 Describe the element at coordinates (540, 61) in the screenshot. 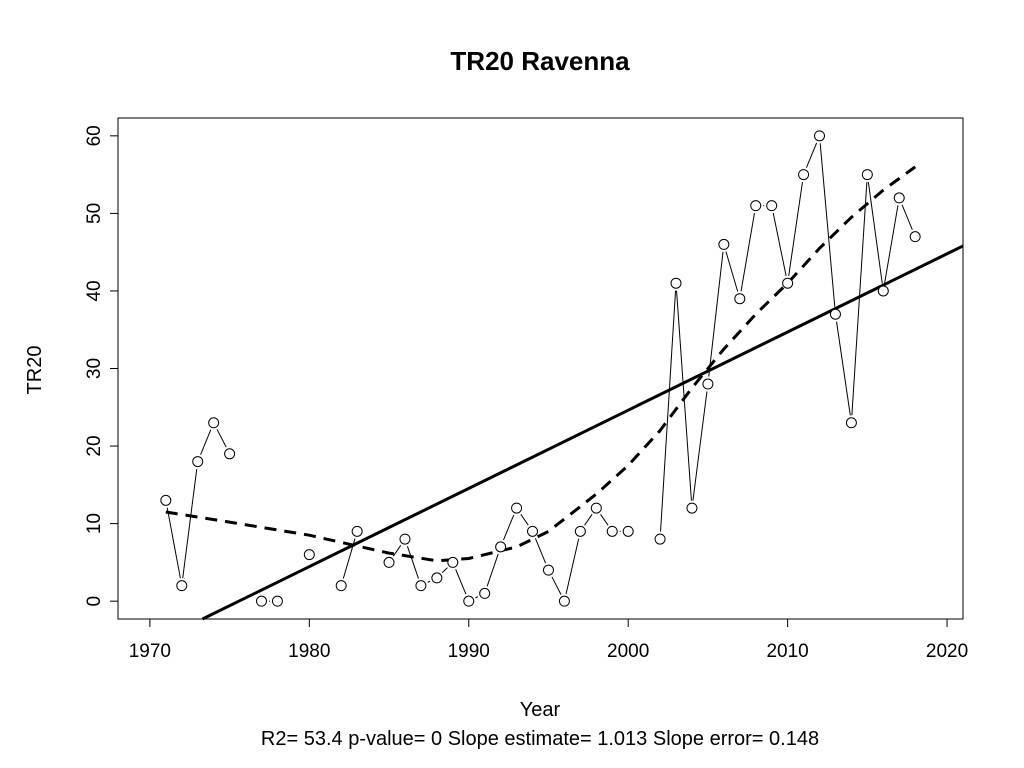

I see `chart-title: TR20 Ravenna` at that location.